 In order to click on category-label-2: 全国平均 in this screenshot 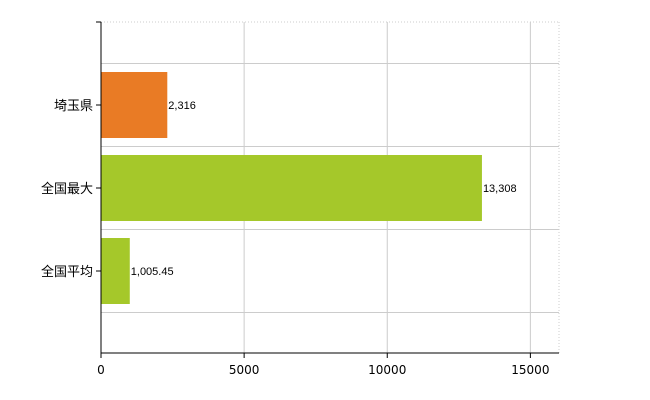, I will do `click(67, 272)`.